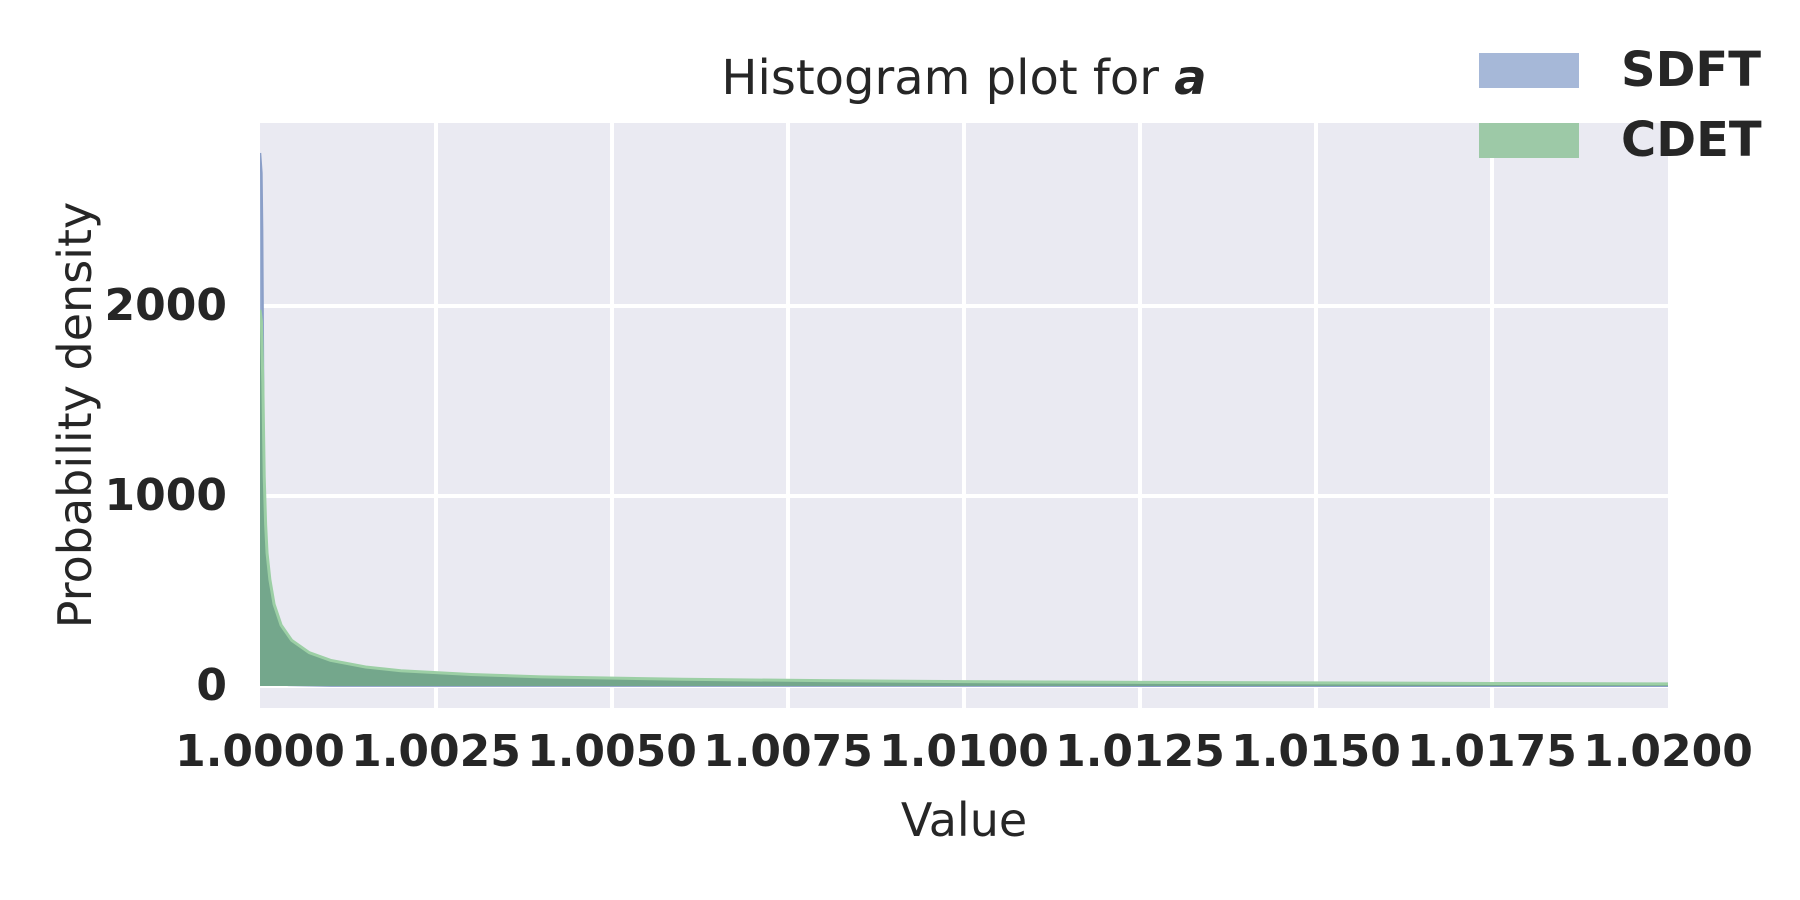 The height and width of the screenshot is (900, 1800). What do you see at coordinates (1492, 751) in the screenshot?
I see `x-tick-label: 1.0175` at bounding box center [1492, 751].